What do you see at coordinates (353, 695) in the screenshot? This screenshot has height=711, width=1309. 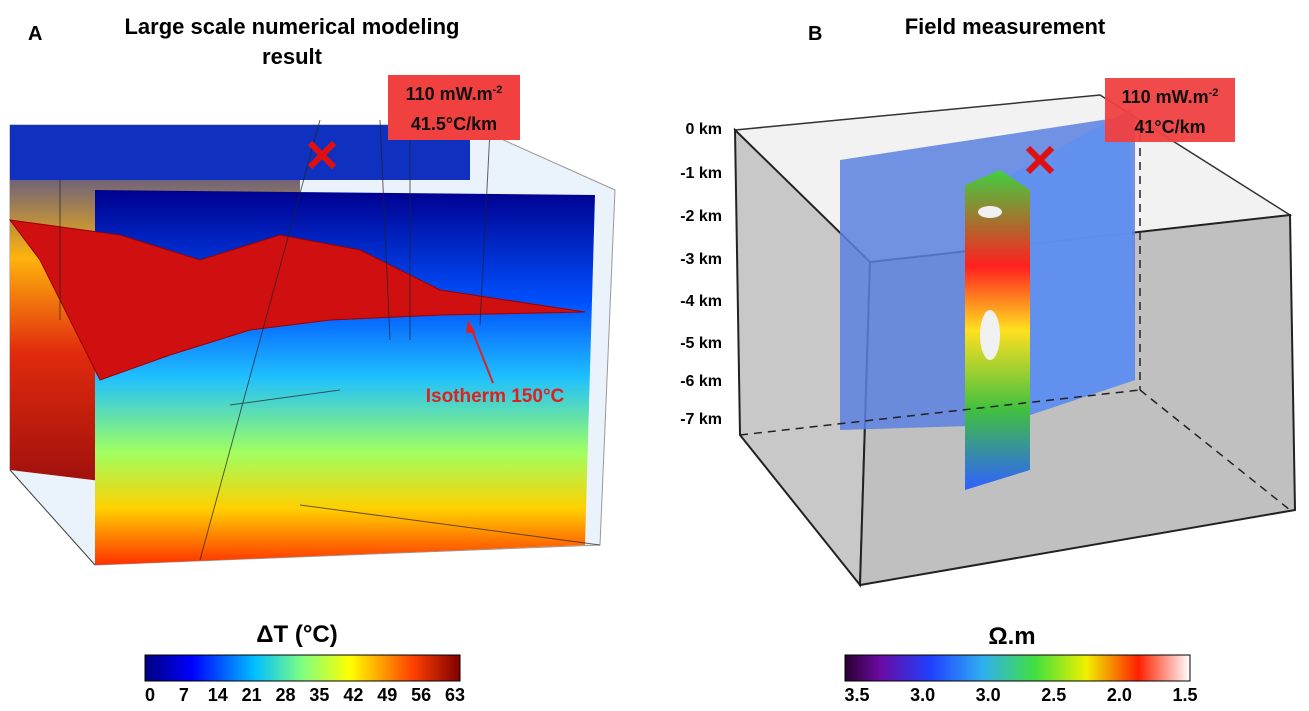 I see `colorbar-tick-label: 42` at bounding box center [353, 695].